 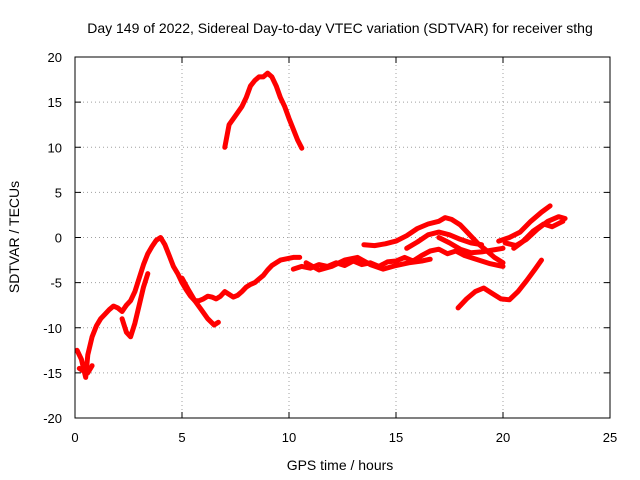 What do you see at coordinates (52, 373) in the screenshot?
I see `y-tick-label: -15` at bounding box center [52, 373].